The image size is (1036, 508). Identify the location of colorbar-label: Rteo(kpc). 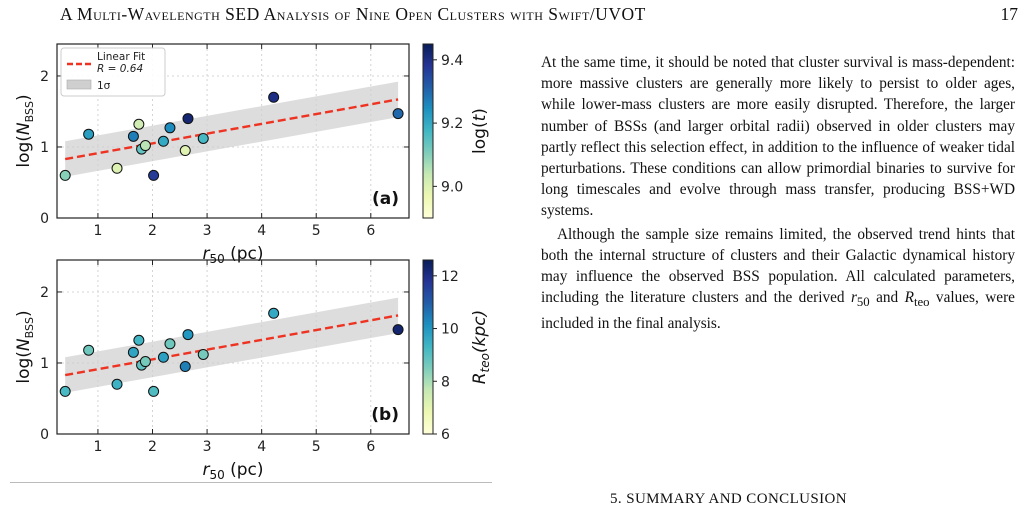
(481, 347).